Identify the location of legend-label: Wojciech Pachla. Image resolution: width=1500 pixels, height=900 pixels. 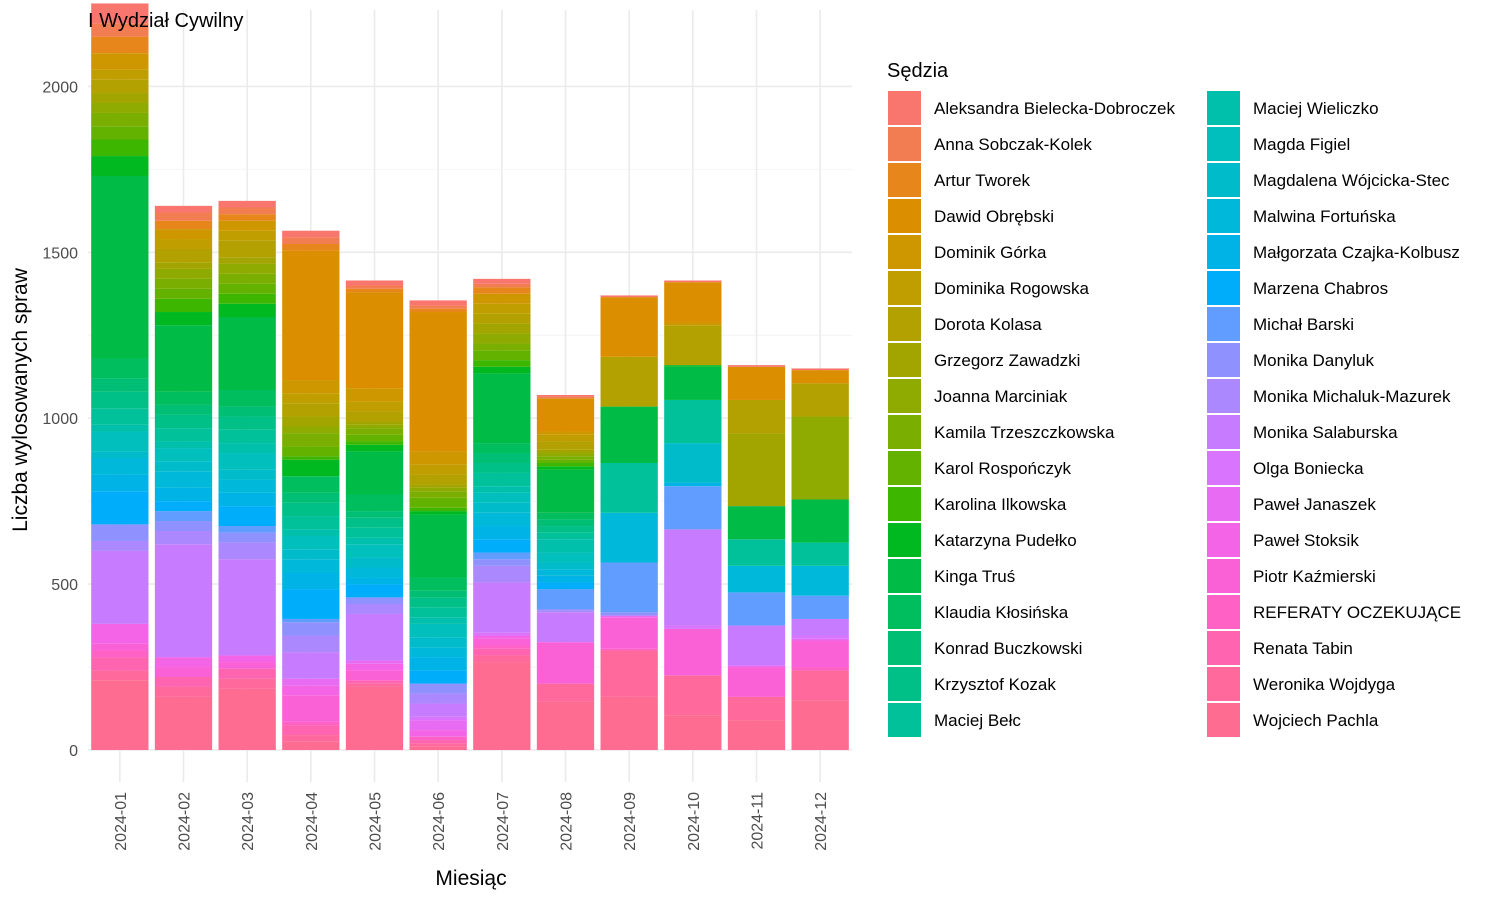
(1316, 720).